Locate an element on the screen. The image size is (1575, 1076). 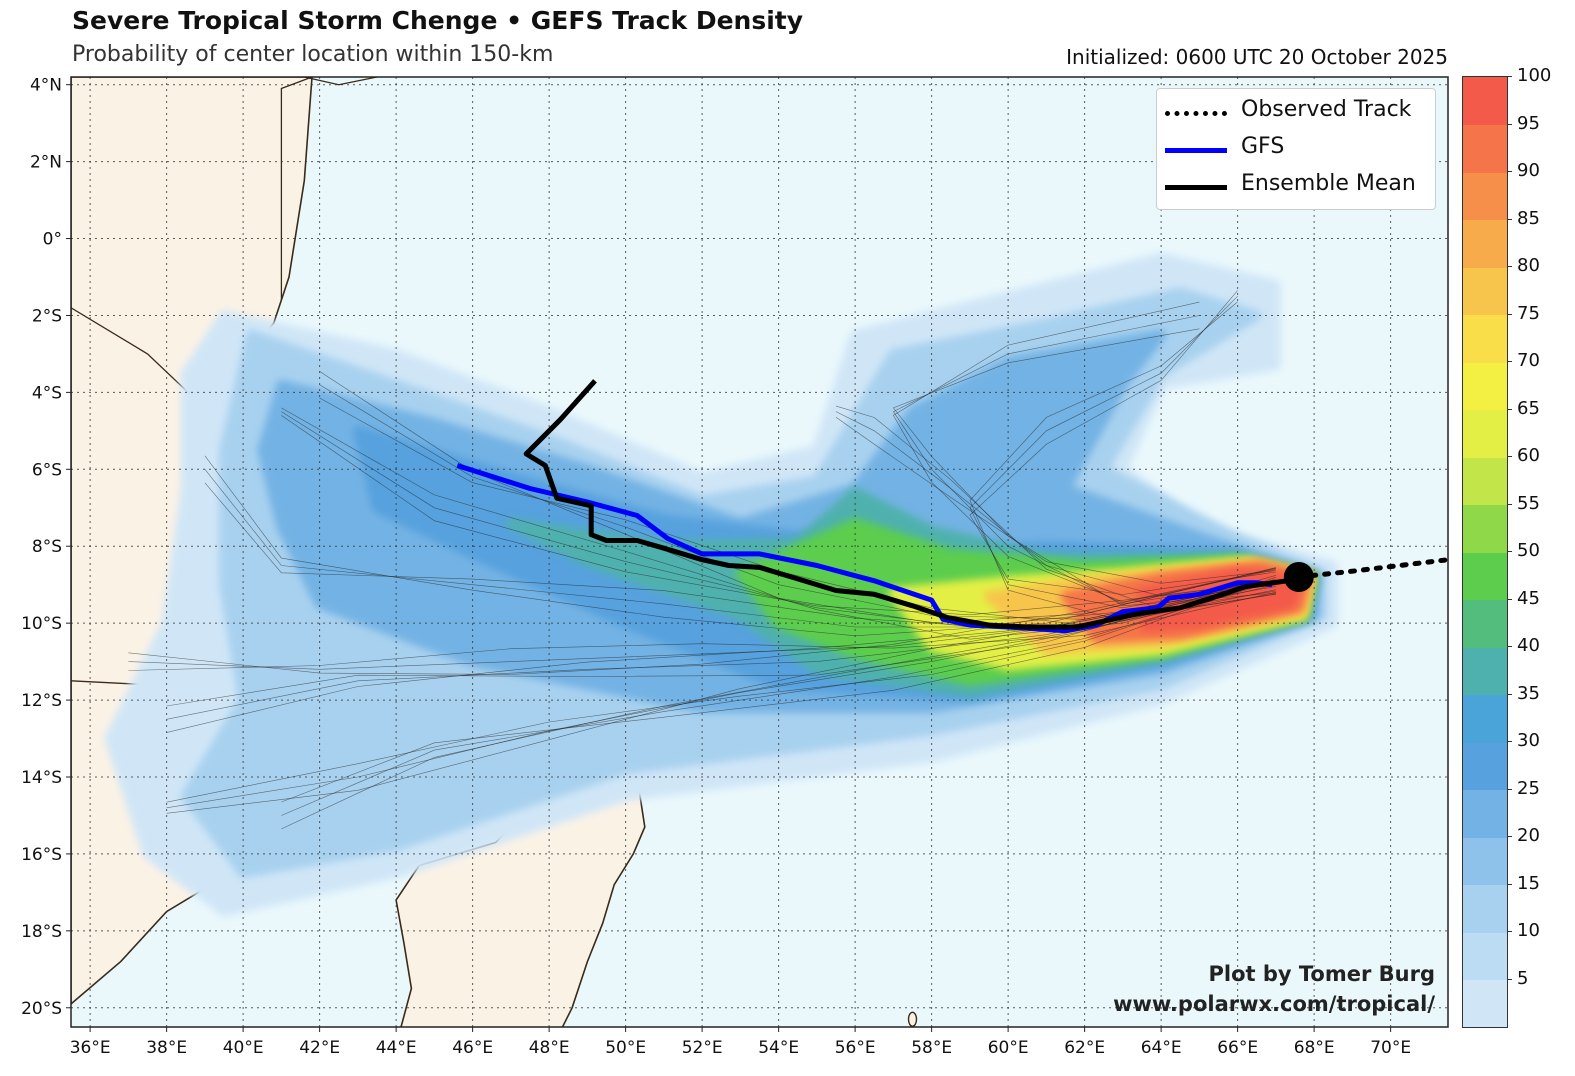
lat-tick-label: 10°S is located at coordinates (41, 624).